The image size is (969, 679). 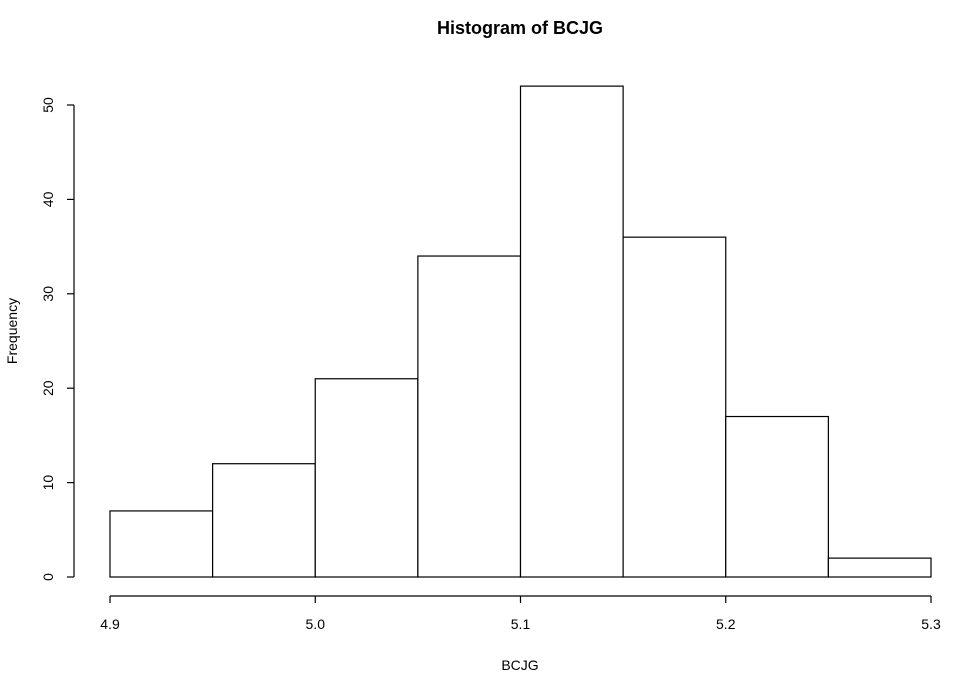 What do you see at coordinates (520, 613) in the screenshot?
I see `x-axis: 4.9 5.0 5.1 5.2 5.3` at bounding box center [520, 613].